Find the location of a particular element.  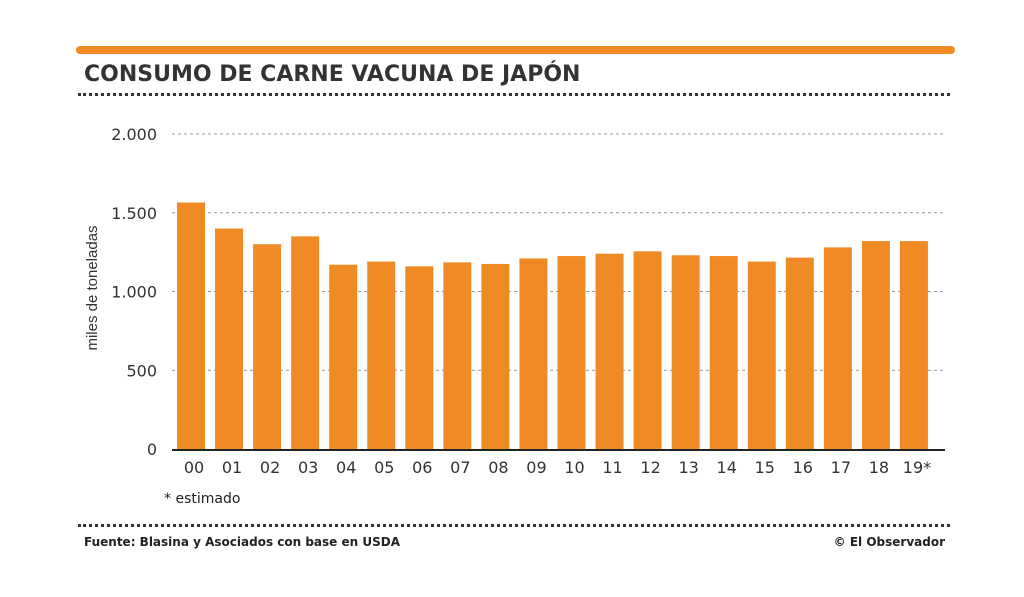

y-tick-label: 500 is located at coordinates (141, 370).